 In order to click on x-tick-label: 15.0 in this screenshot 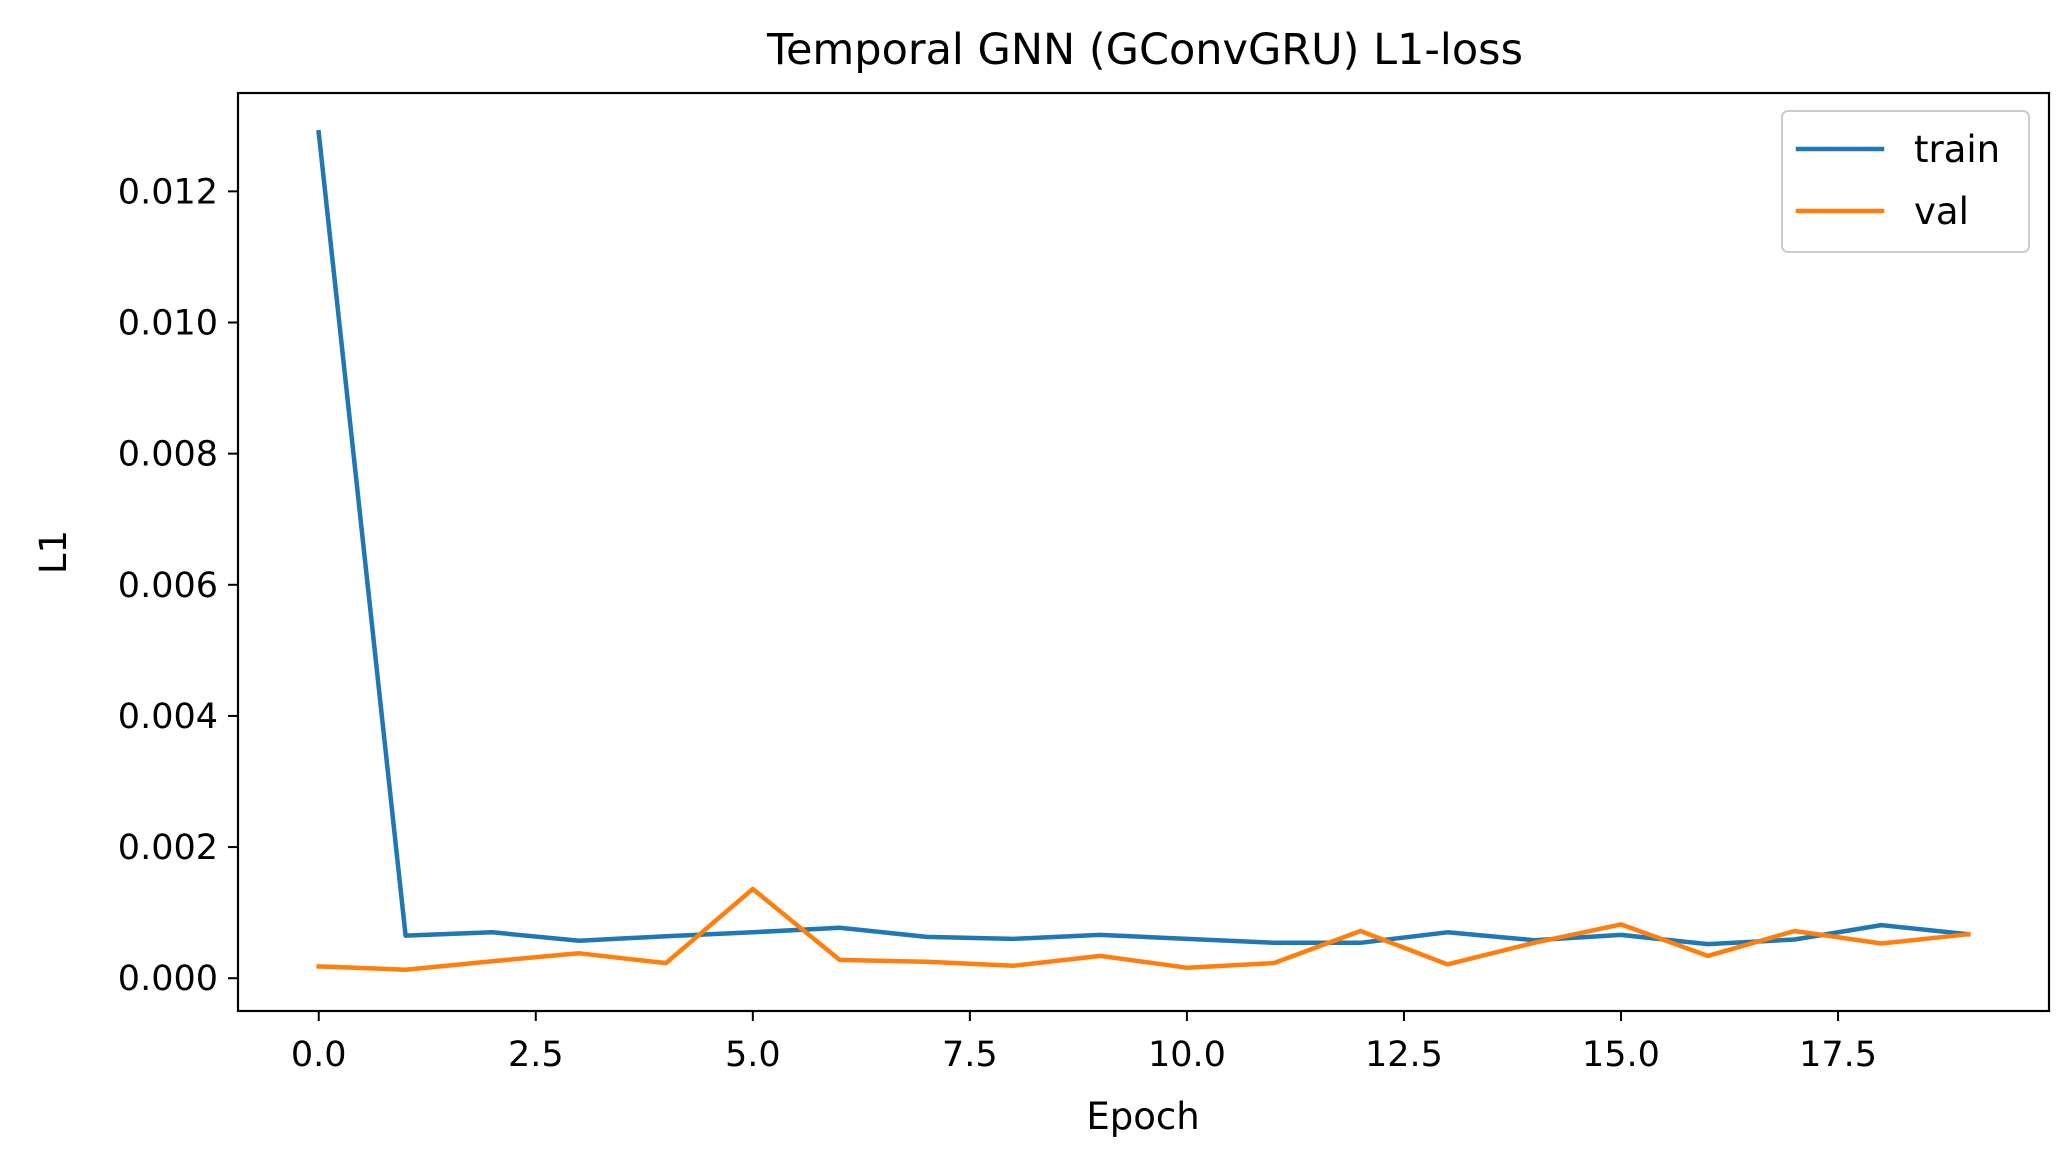, I will do `click(1621, 1055)`.